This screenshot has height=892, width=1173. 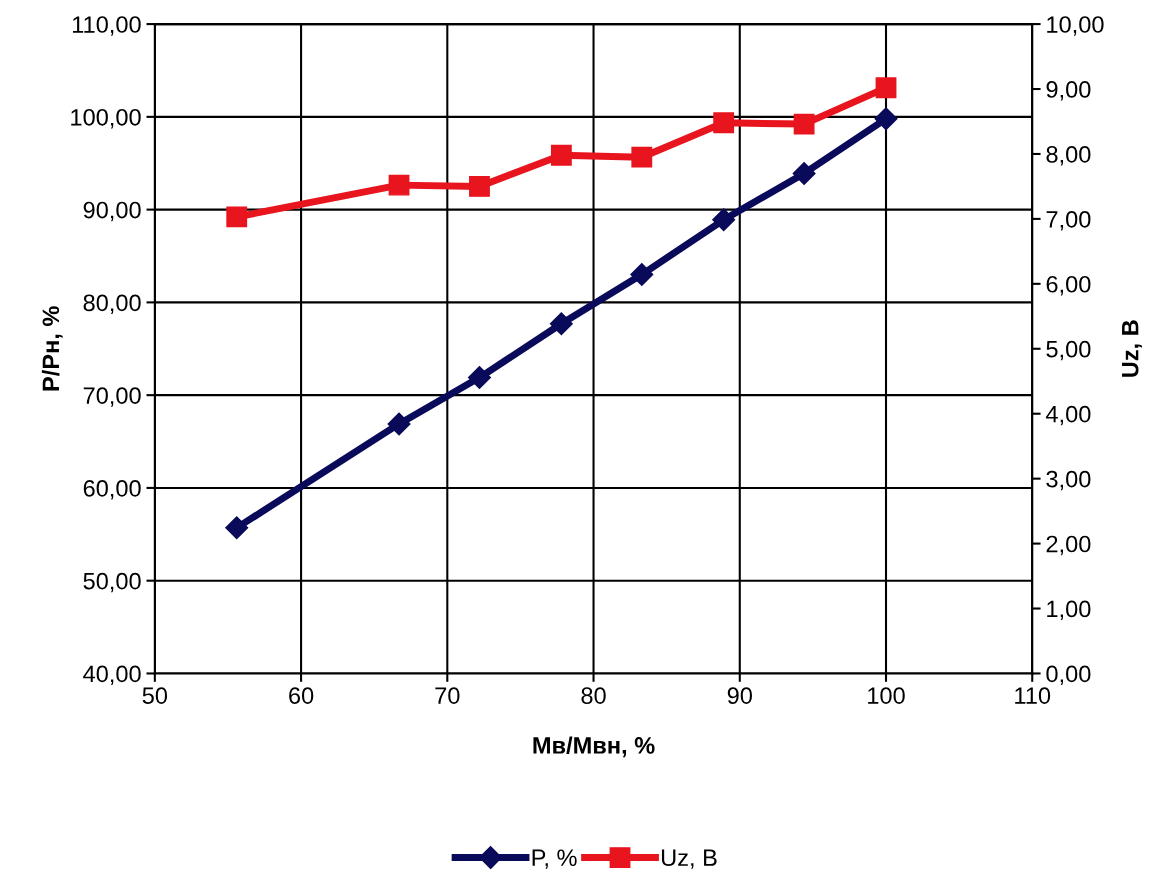 What do you see at coordinates (1068, 415) in the screenshot?
I see `y2-tick-label: 4,00` at bounding box center [1068, 415].